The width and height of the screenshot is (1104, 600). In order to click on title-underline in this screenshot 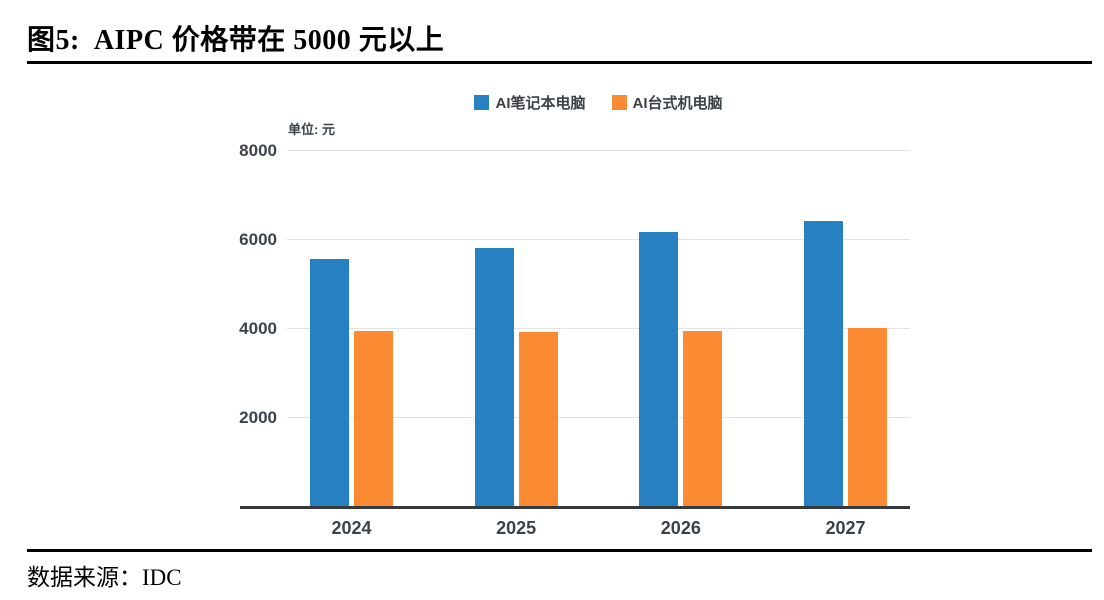, I will do `click(559, 62)`.